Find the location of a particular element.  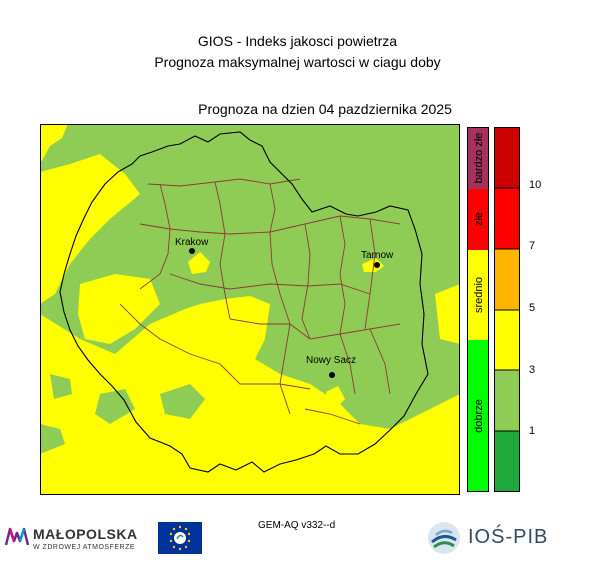

yellow-zone-west is located at coordinates (90, 229).